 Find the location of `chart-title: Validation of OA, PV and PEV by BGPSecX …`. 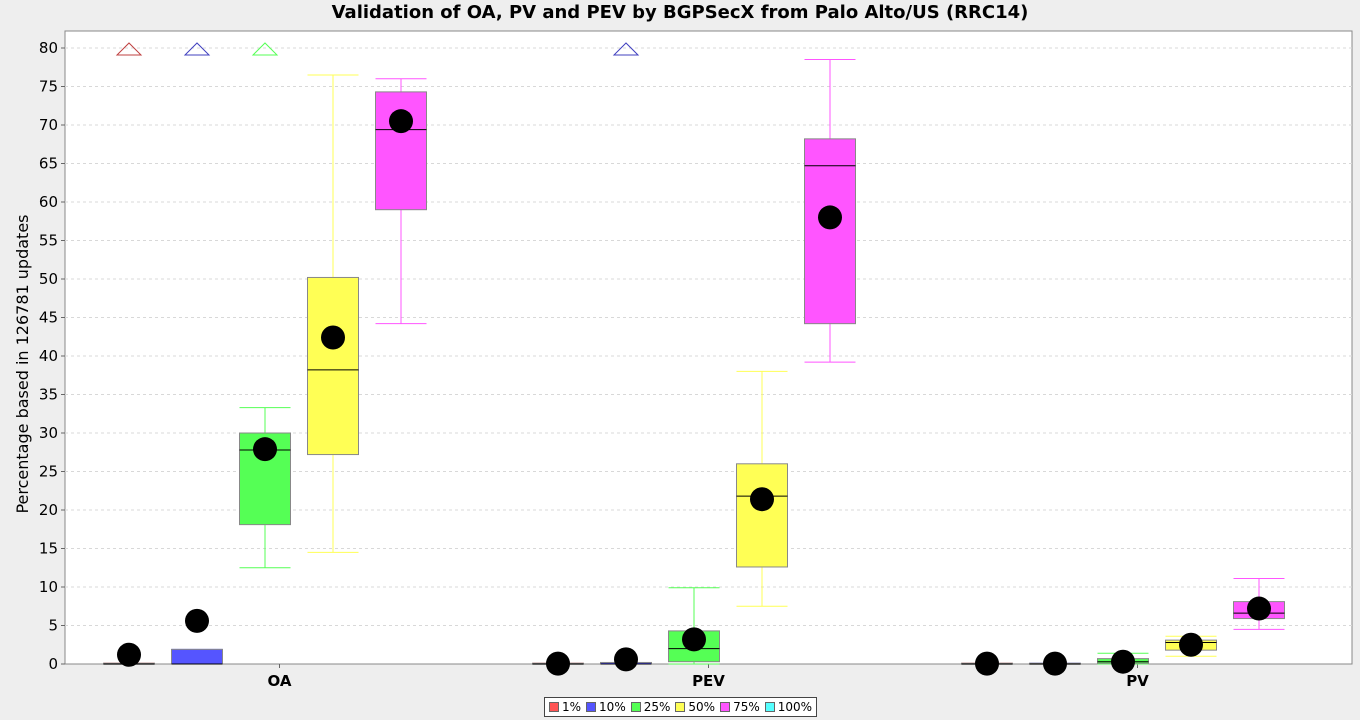

chart-title: Validation of OA, PV and PEV by BGPSecX … is located at coordinates (680, 12).